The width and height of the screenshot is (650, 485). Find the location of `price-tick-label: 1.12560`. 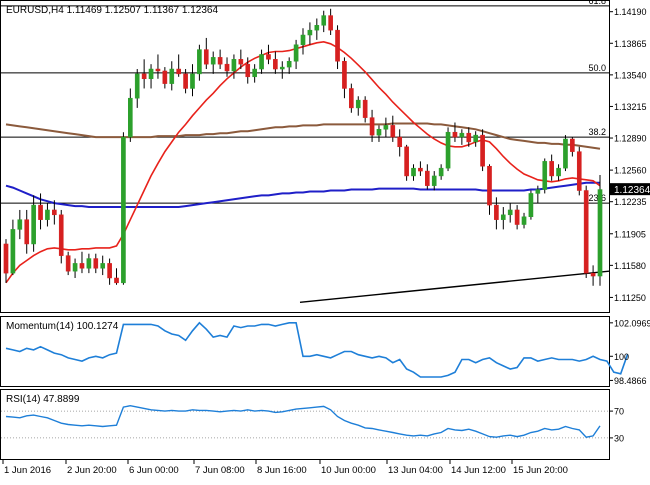

price-tick-label: 1.12560 is located at coordinates (630, 171).